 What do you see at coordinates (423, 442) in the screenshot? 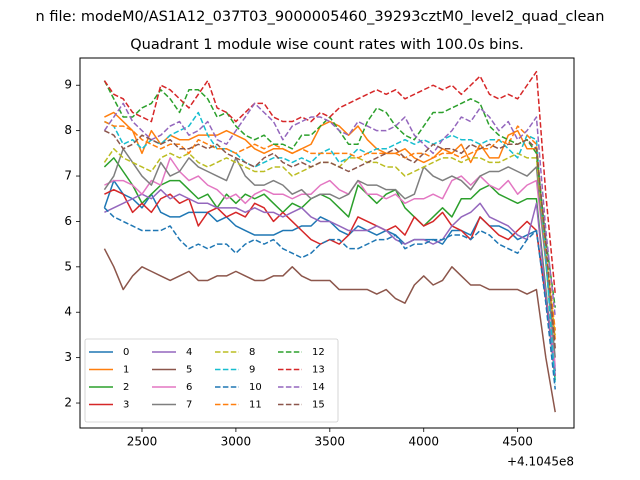
I see `x-tick-label: 4000` at bounding box center [423, 442].